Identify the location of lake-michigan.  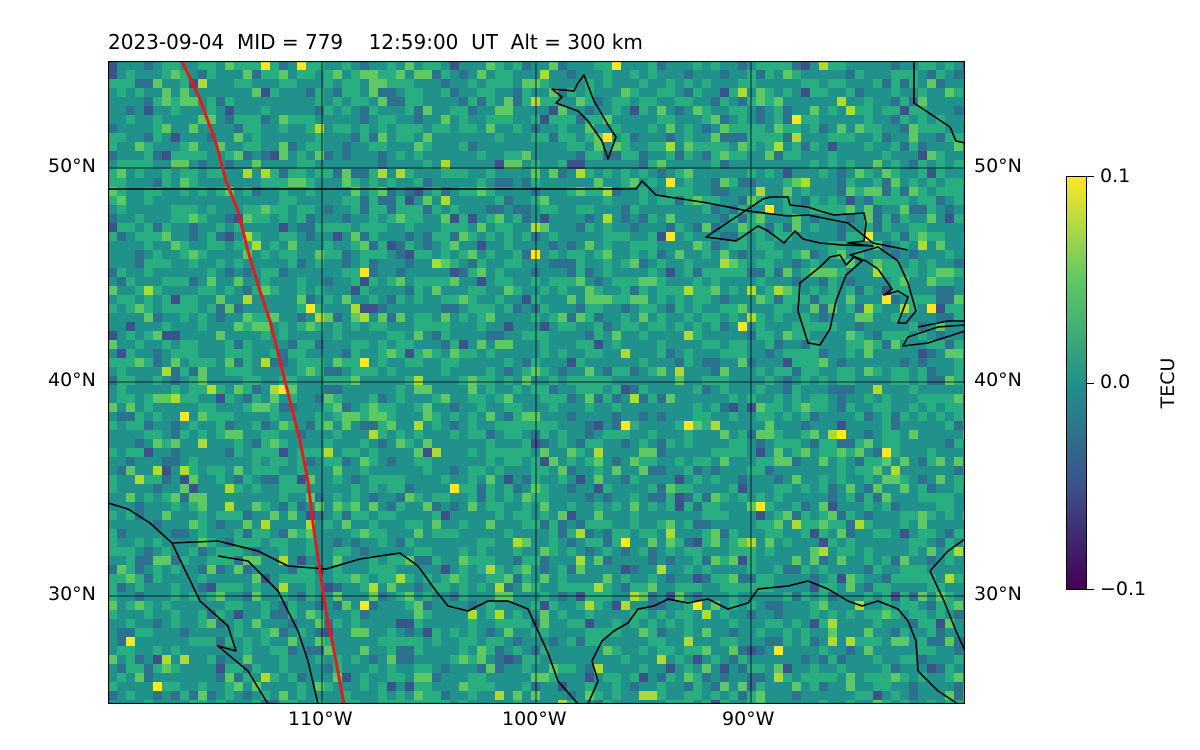
(830, 300).